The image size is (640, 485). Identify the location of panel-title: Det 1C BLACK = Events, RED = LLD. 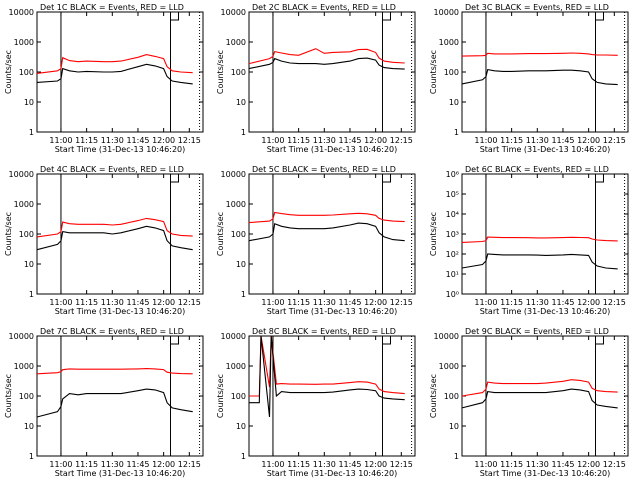
(112, 7).